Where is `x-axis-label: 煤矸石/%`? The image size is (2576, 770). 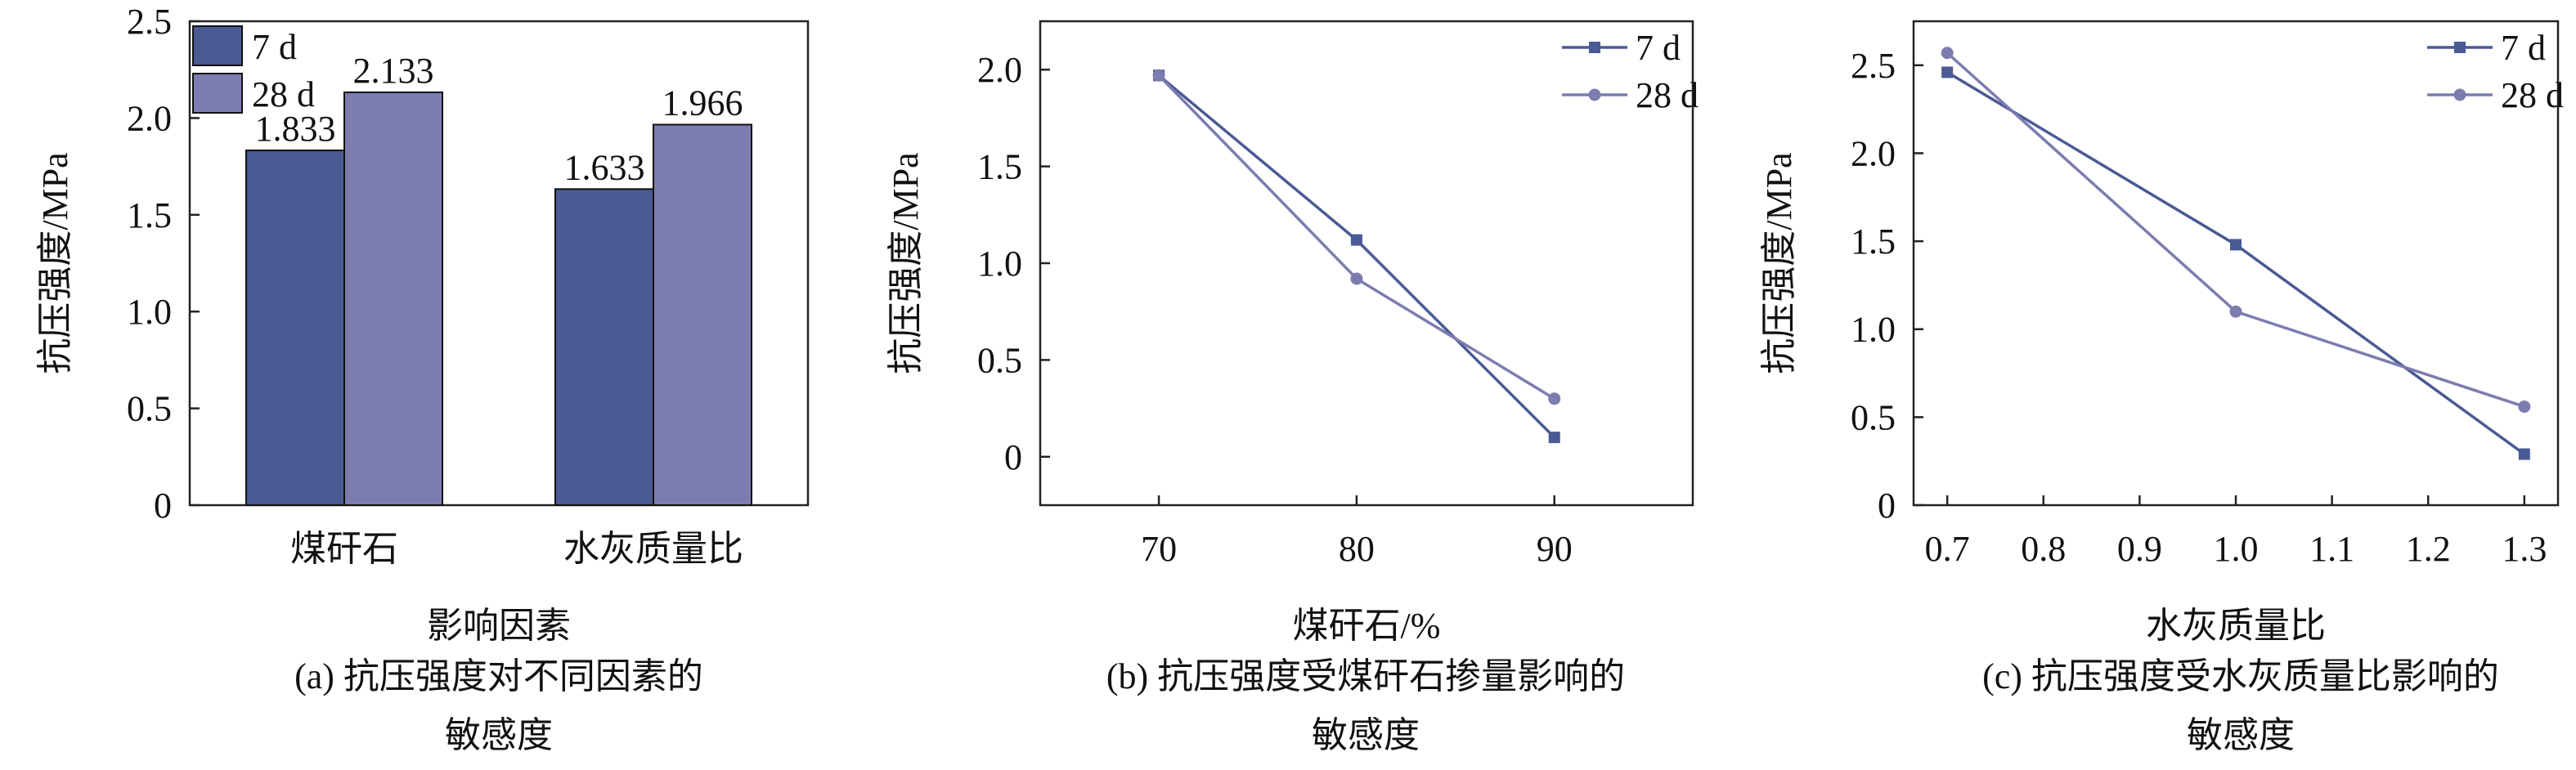 x-axis-label: 煤矸石/% is located at coordinates (1367, 626).